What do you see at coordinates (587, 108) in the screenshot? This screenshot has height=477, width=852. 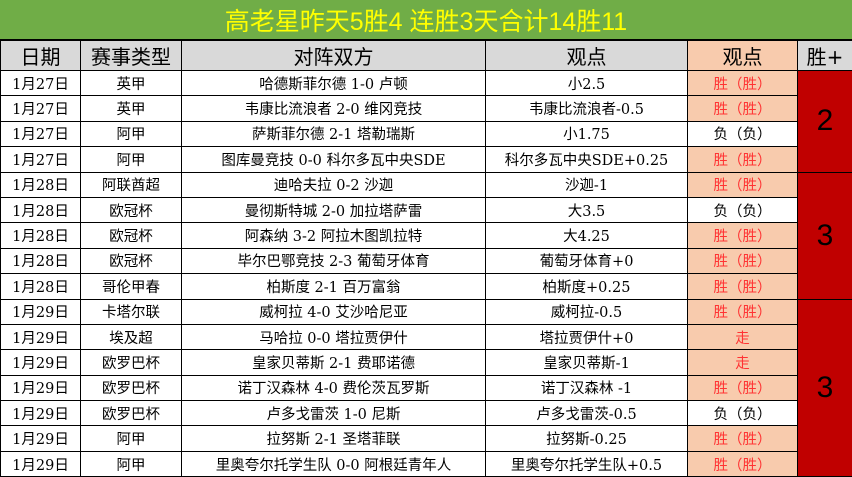 I see `pick-cell: 韦康比流浪者-0.5` at bounding box center [587, 108].